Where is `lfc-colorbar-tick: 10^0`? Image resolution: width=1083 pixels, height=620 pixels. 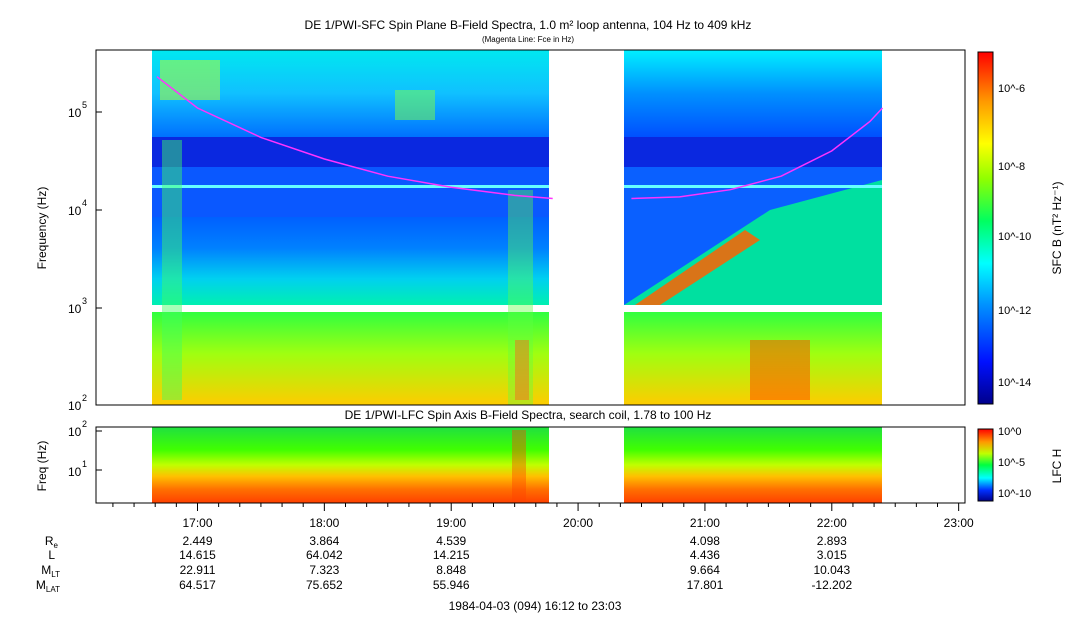 lfc-colorbar-tick: 10^0 is located at coordinates (1010, 432).